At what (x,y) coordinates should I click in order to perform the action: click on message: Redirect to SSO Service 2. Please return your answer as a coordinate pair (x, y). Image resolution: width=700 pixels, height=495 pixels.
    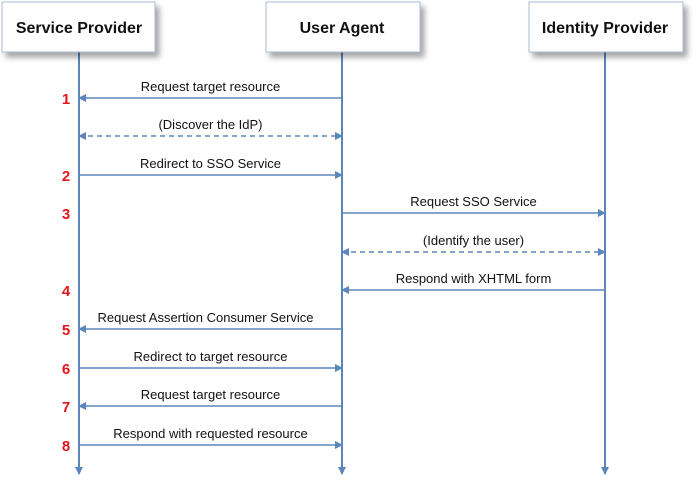
    Looking at the image, I should click on (202, 170).